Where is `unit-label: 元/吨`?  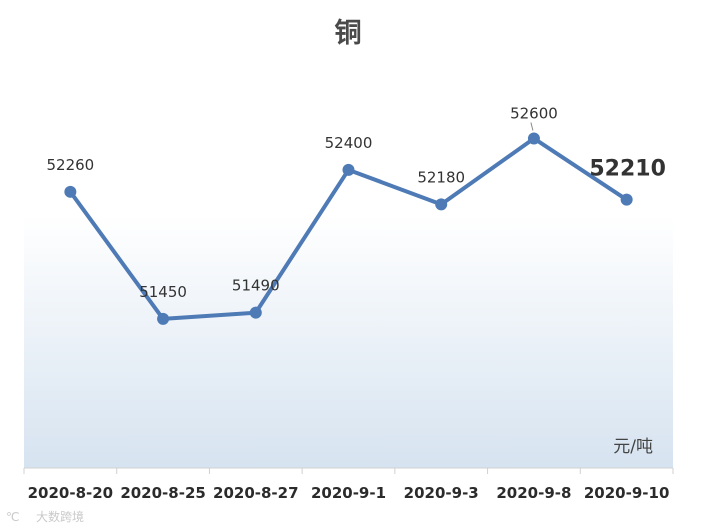 unit-label: 元/吨 is located at coordinates (633, 447).